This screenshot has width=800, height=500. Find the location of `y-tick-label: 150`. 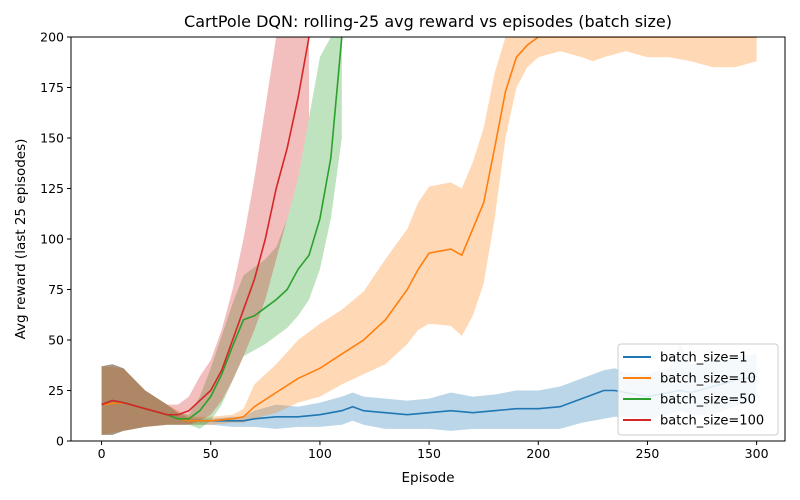

y-tick-label: 150 is located at coordinates (52, 138).